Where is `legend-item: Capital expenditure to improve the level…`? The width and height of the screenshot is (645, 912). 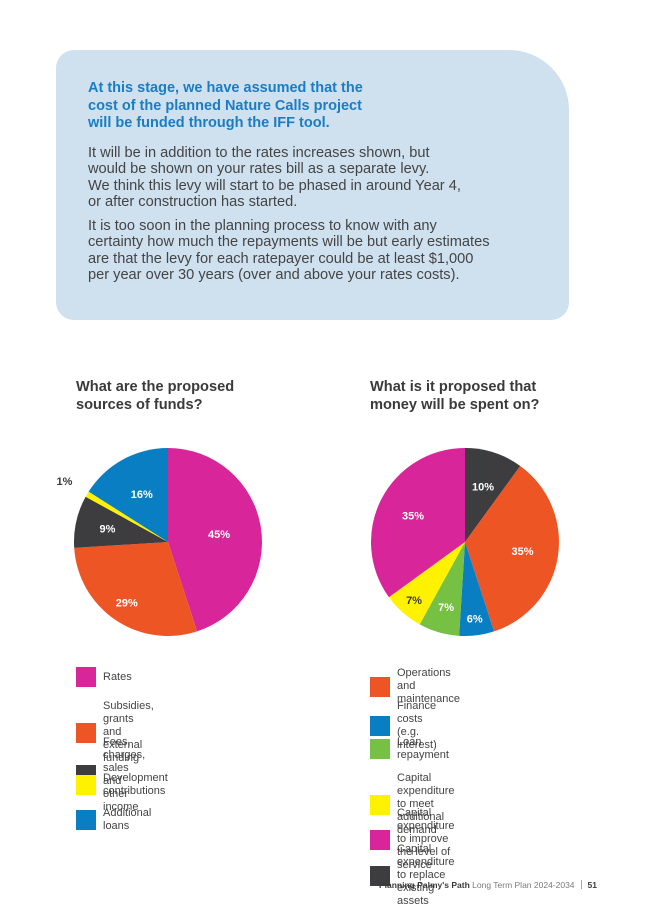 legend-item: Capital expenditure to improve the level… is located at coordinates (412, 839).